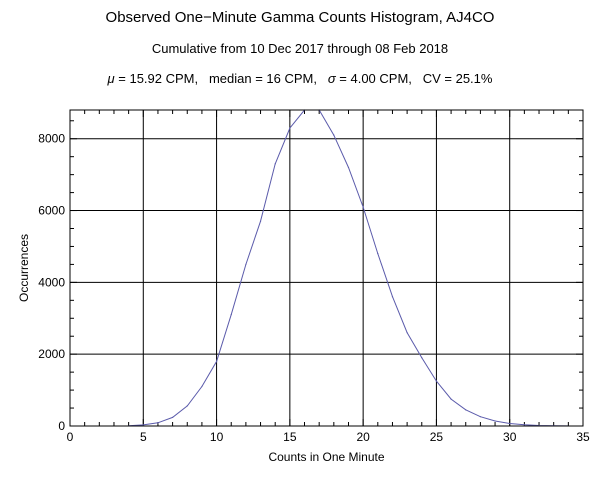 The height and width of the screenshot is (485, 600). I want to click on mean-symbol: μ, so click(111, 78).